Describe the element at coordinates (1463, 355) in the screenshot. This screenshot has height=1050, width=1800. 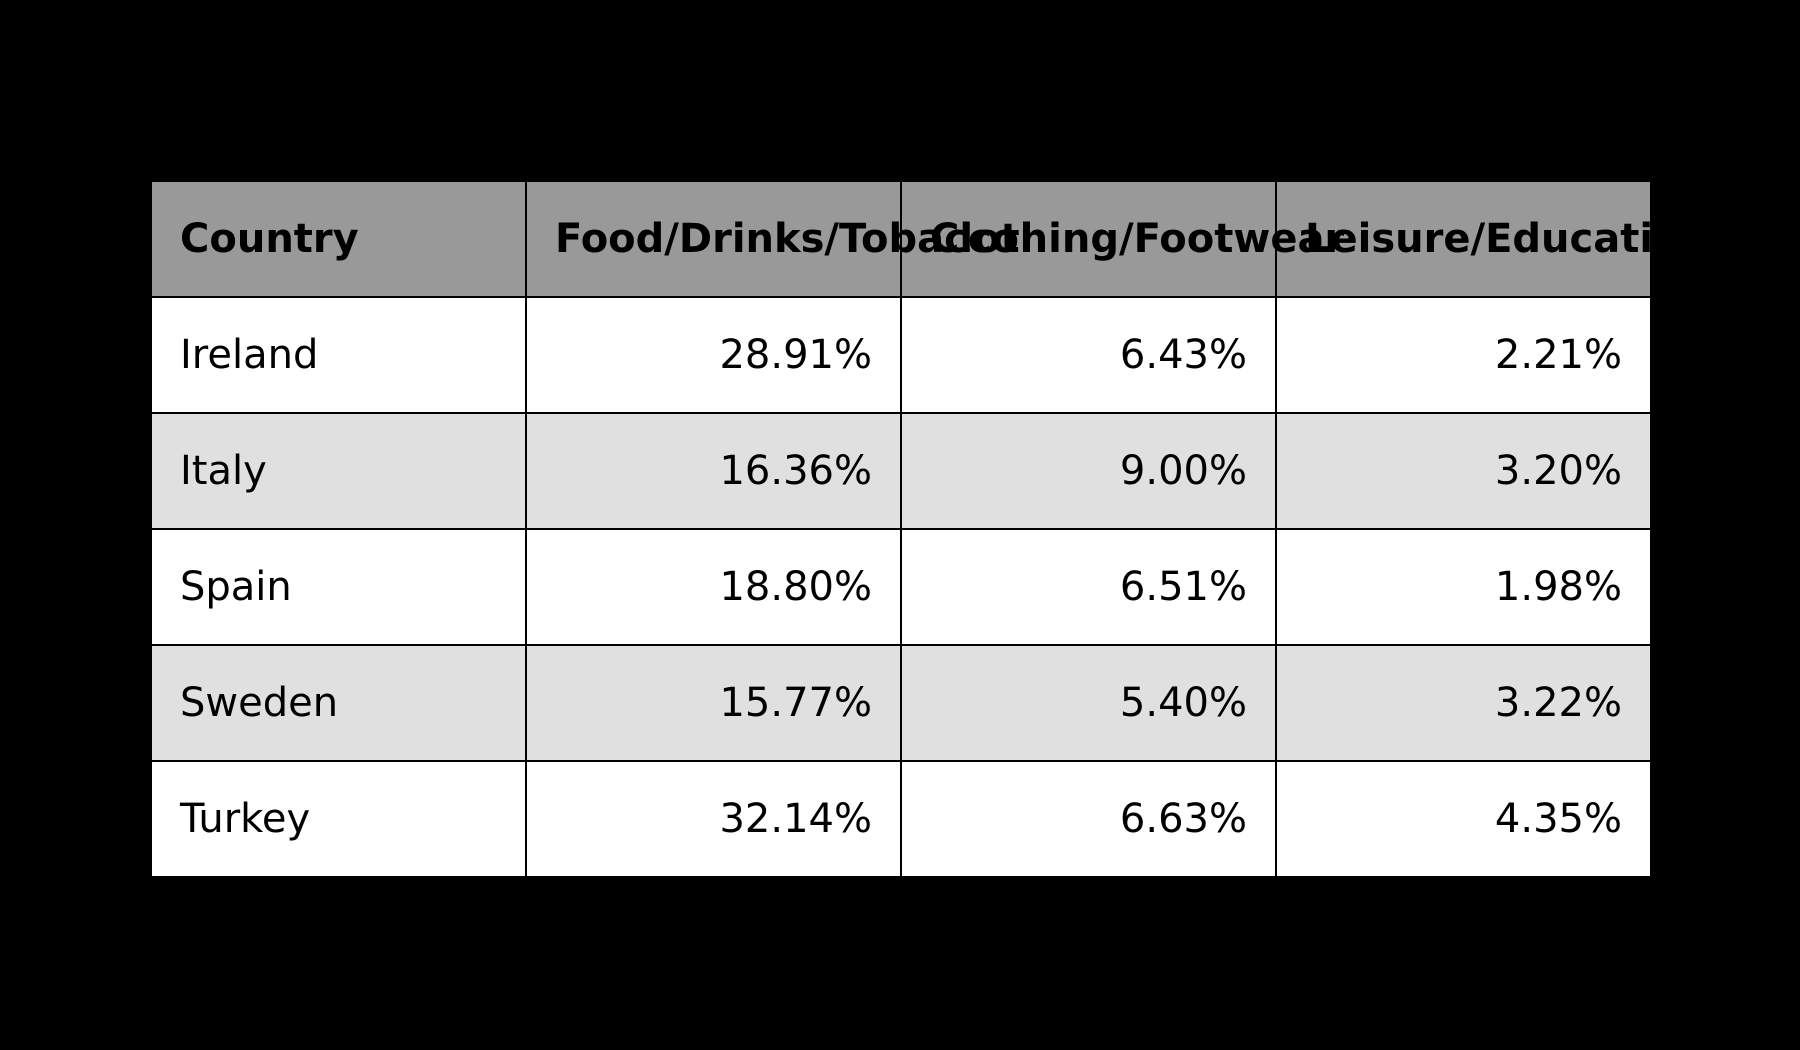
I see `value-cell: 2.21%` at that location.